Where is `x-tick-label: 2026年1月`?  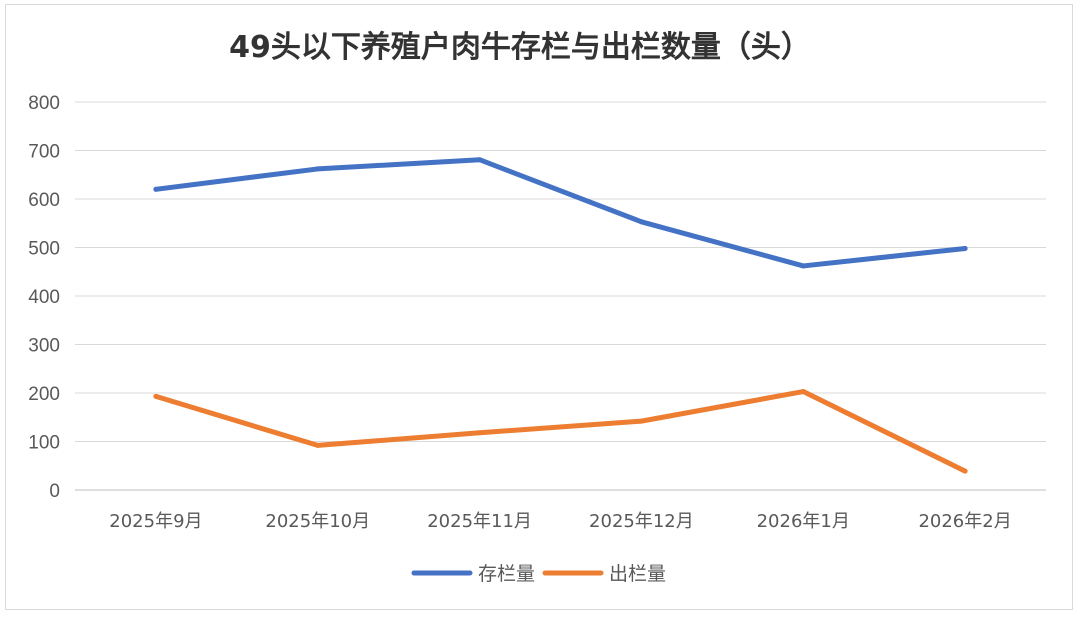 x-tick-label: 2026年1月 is located at coordinates (803, 521).